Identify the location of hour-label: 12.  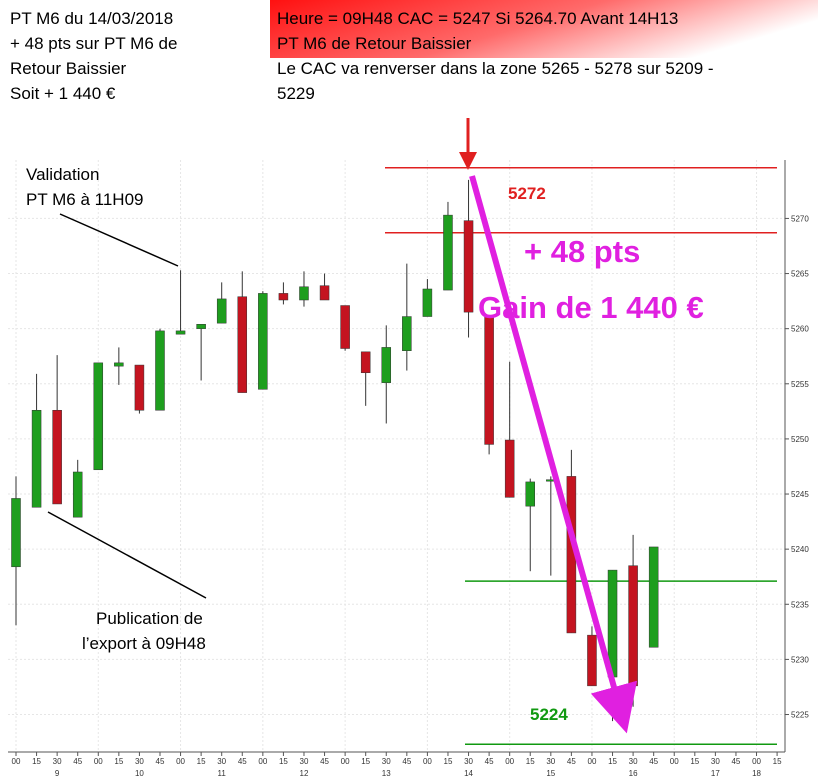
(304, 773).